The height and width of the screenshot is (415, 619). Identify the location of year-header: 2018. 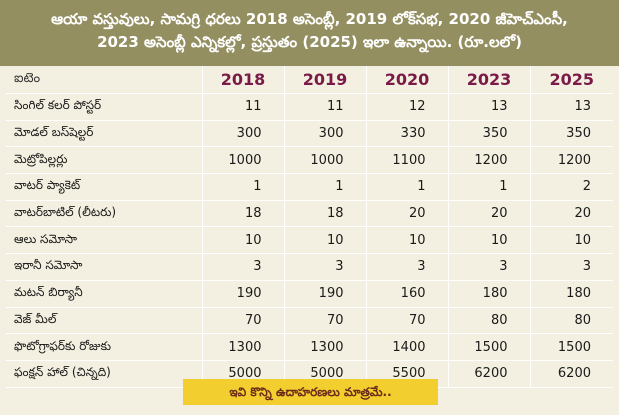
(243, 80).